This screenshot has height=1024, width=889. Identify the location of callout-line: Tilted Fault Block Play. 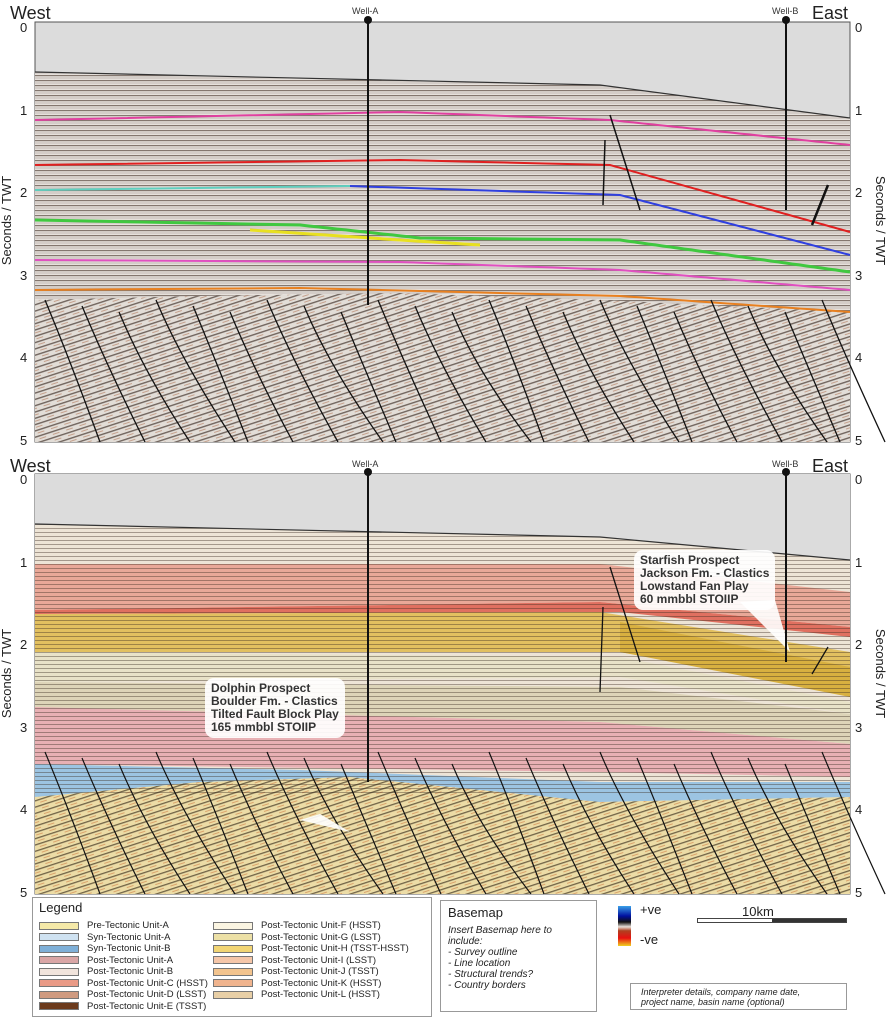
(275, 714).